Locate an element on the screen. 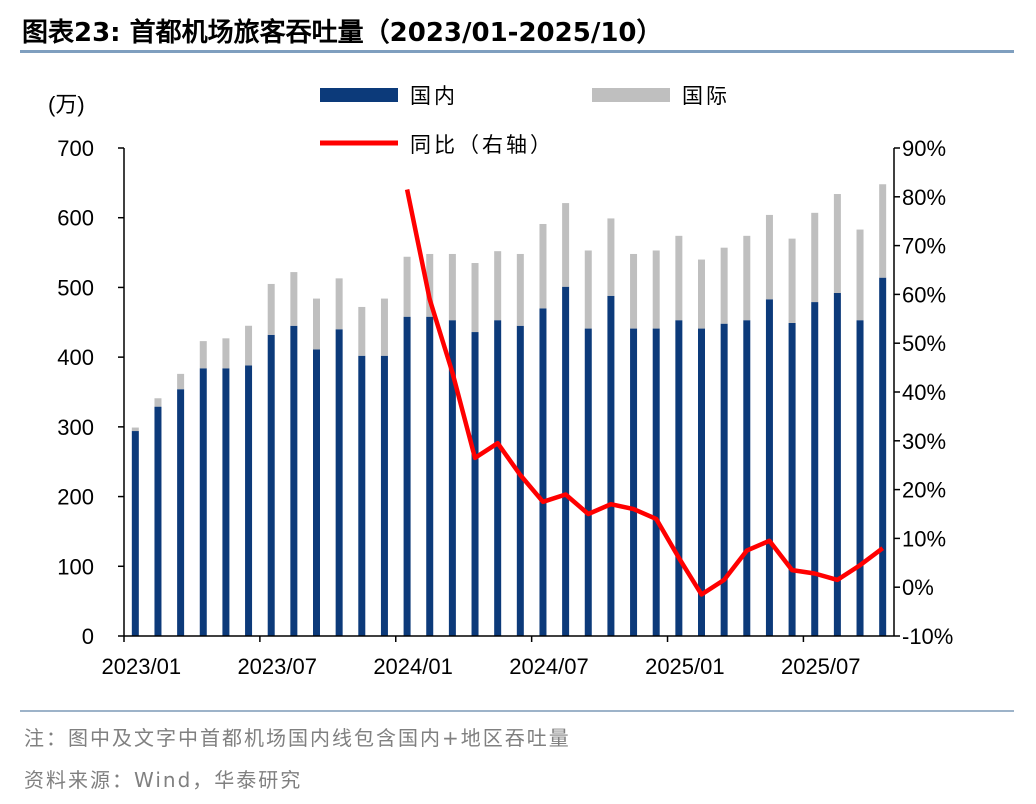 This screenshot has width=1036, height=804. left-axis-unit: (万) is located at coordinates (66, 104).